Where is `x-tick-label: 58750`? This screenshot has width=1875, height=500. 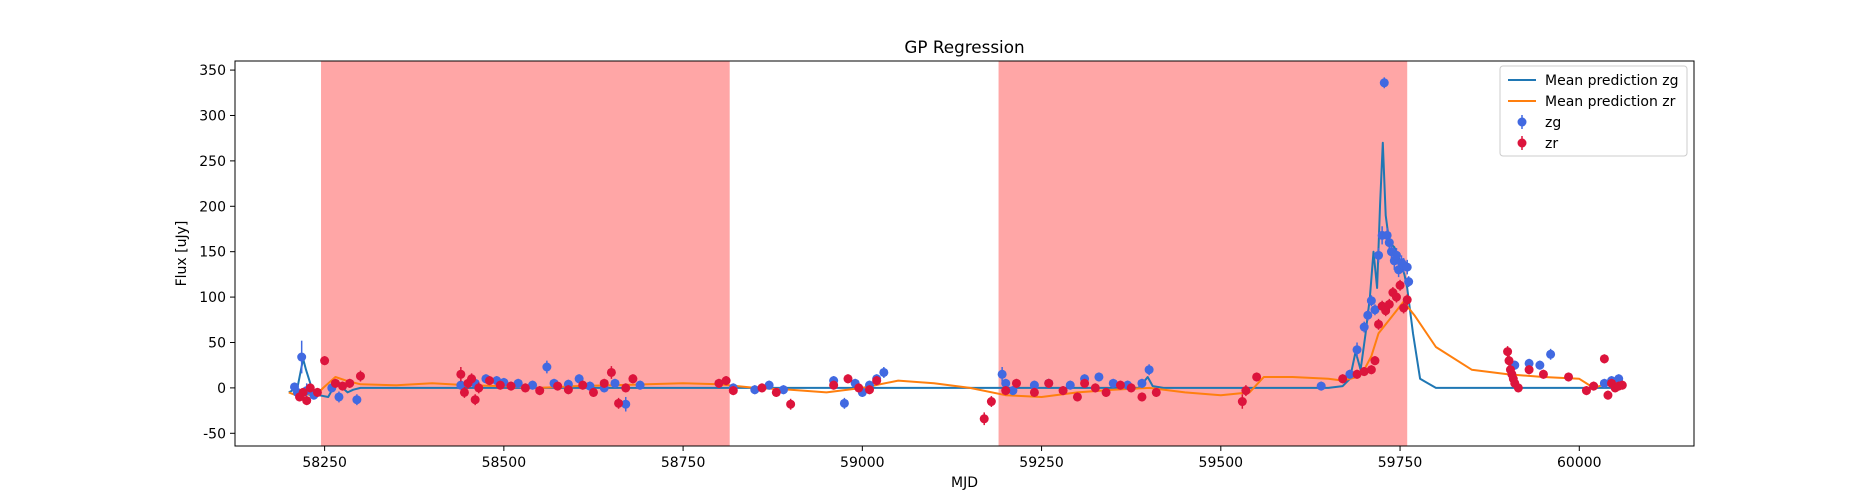
x-tick-label: 58750 is located at coordinates (683, 463).